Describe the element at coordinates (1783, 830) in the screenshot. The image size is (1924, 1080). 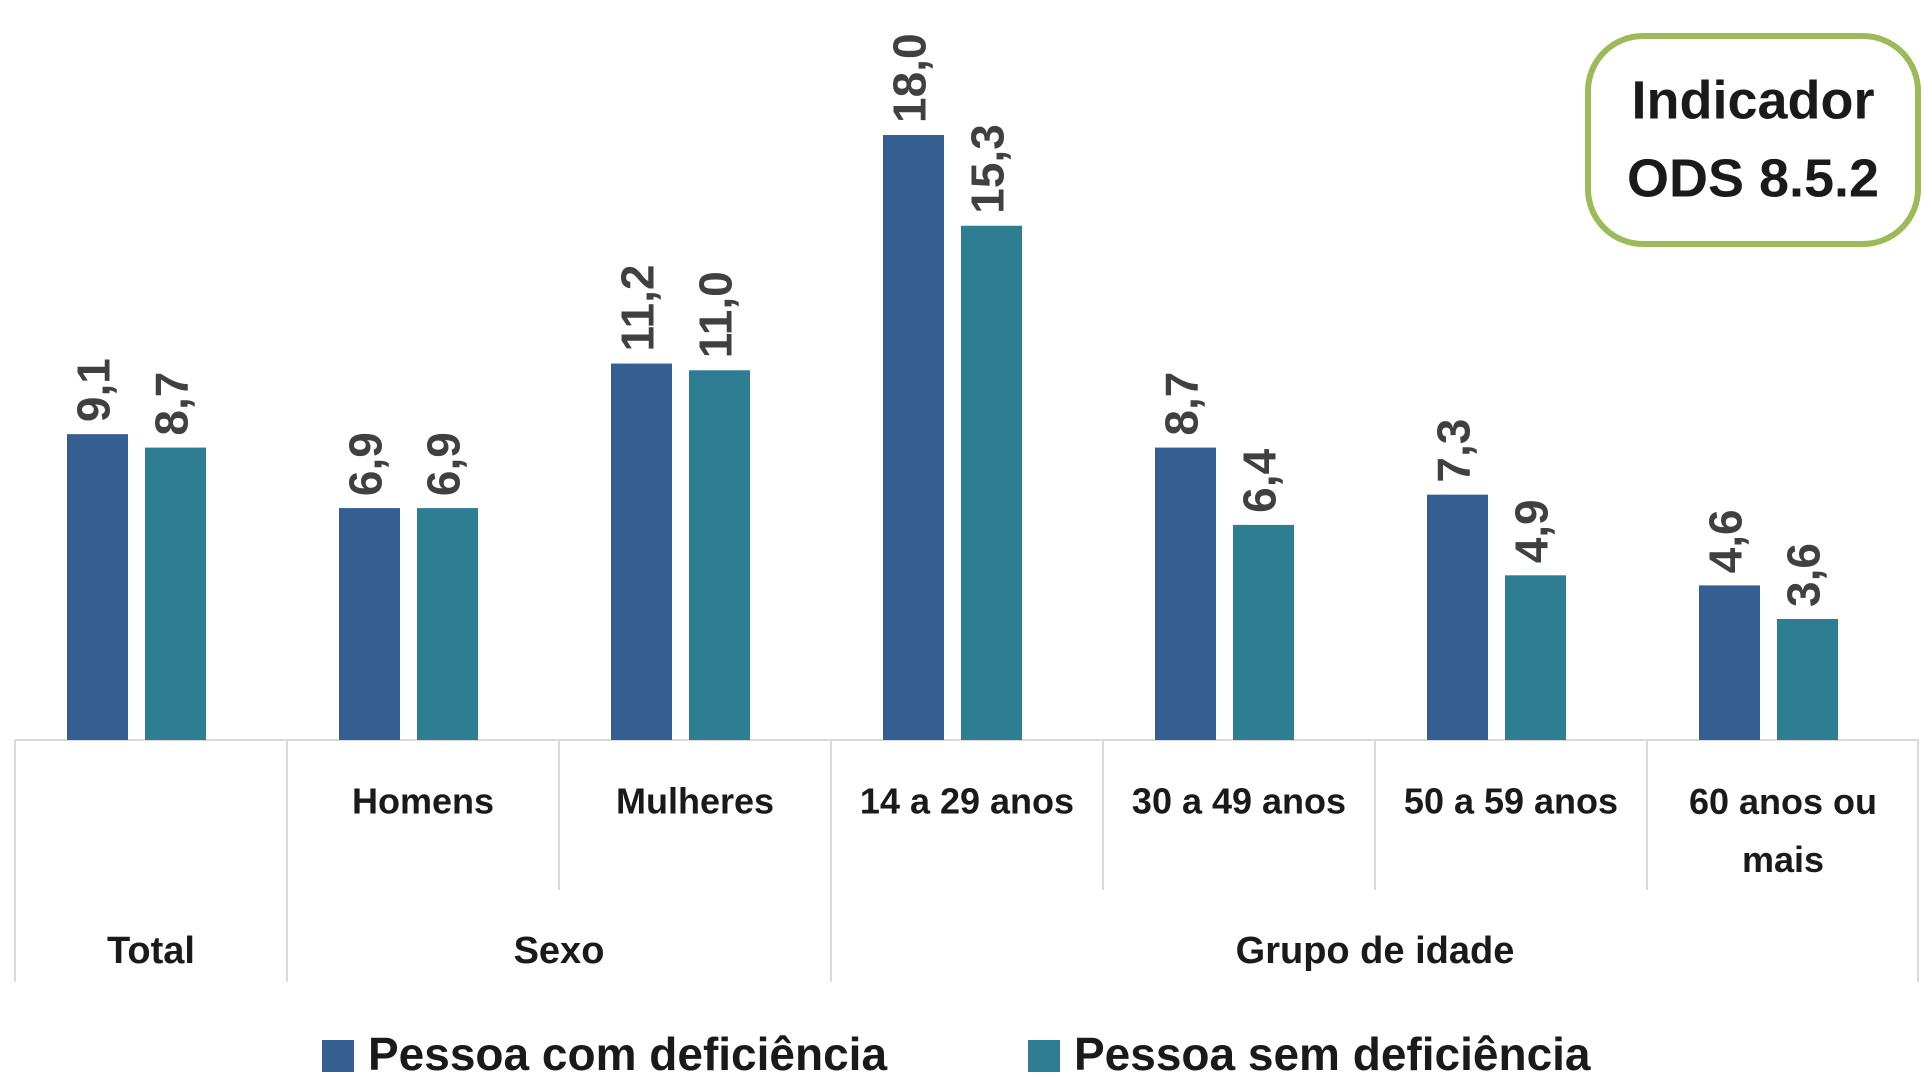
I see `x-tick-label: 60 anos ou mais` at that location.